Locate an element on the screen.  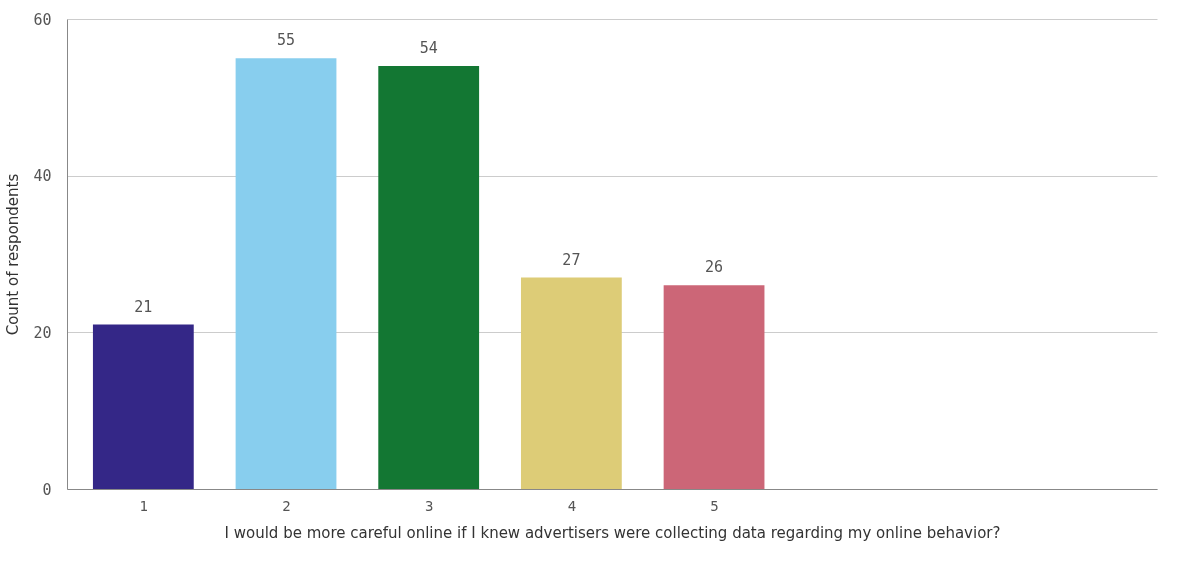
y-tick-label: 0 is located at coordinates (47, 489).